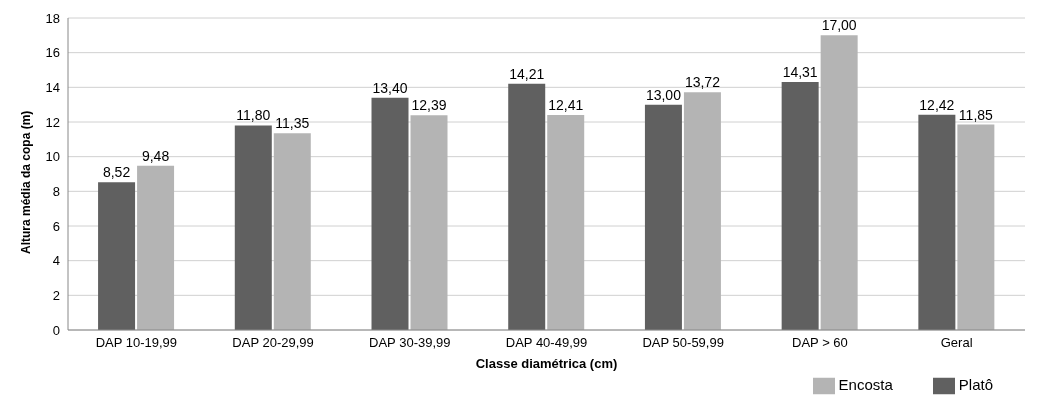  What do you see at coordinates (56, 330) in the screenshot?
I see `y-tick-label: 0` at bounding box center [56, 330].